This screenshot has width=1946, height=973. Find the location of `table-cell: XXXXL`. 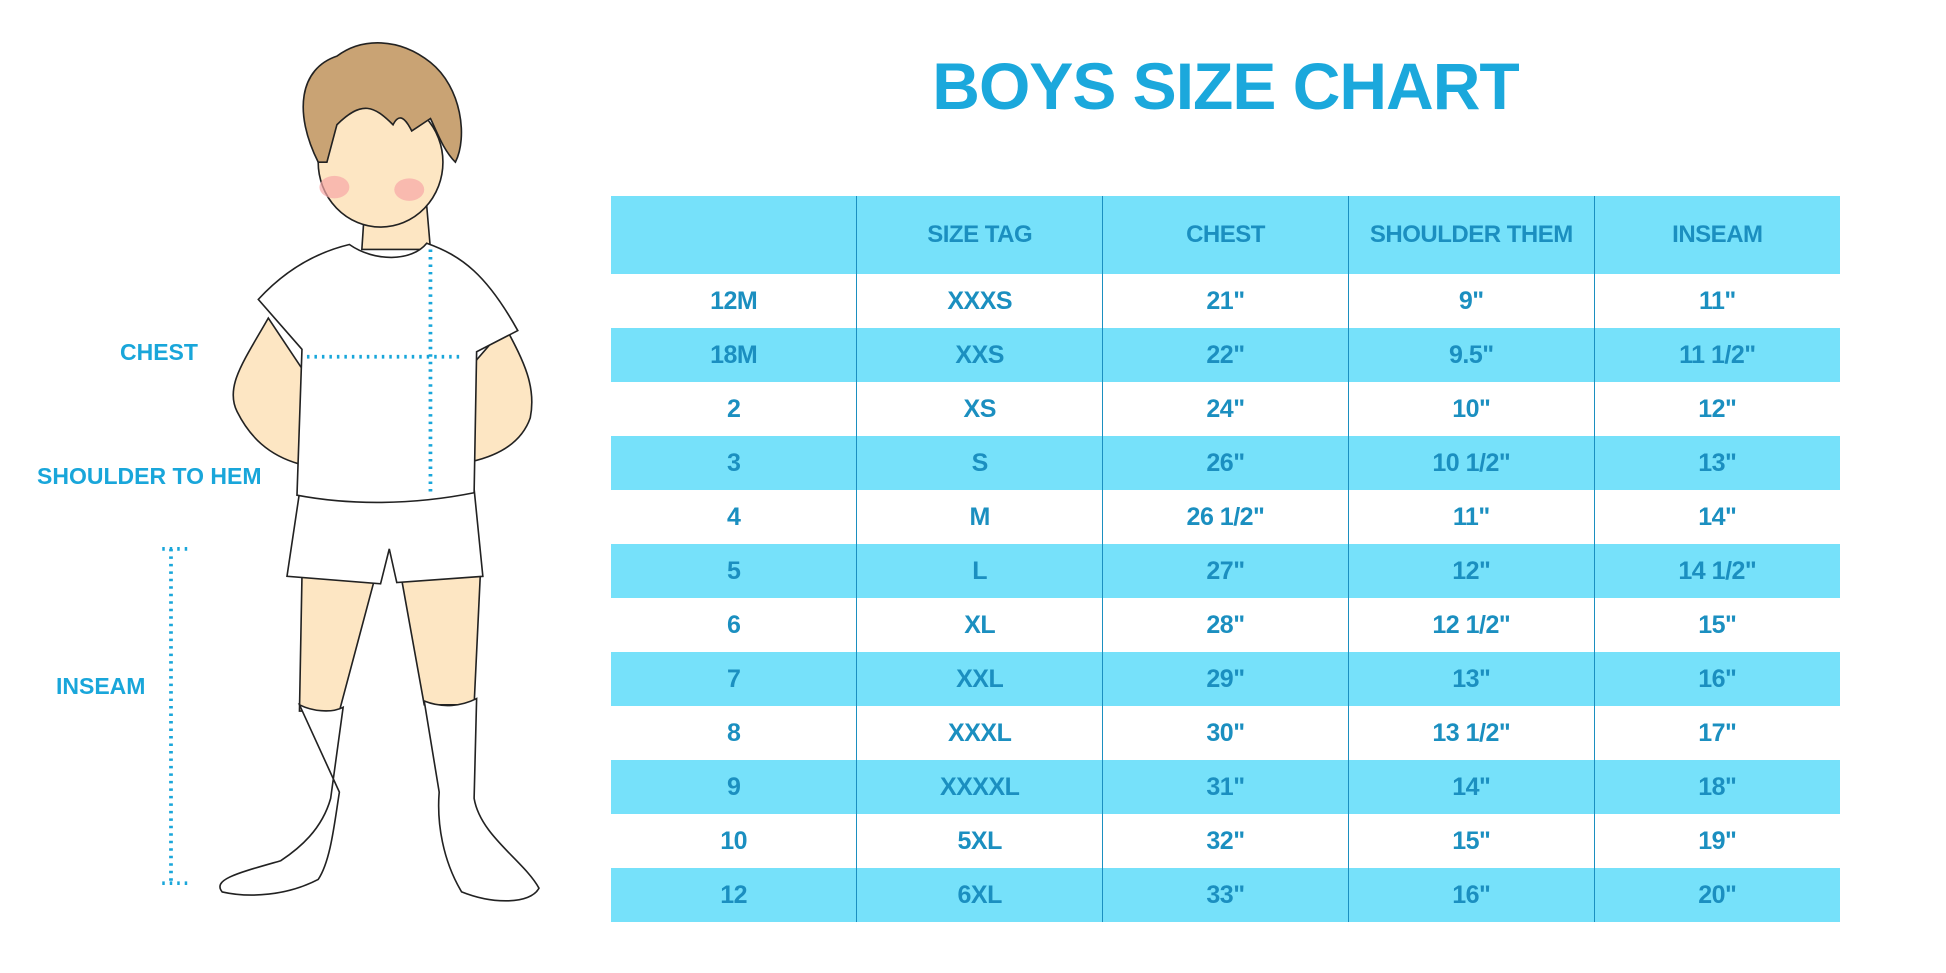

table-cell: XXXXL is located at coordinates (979, 787).